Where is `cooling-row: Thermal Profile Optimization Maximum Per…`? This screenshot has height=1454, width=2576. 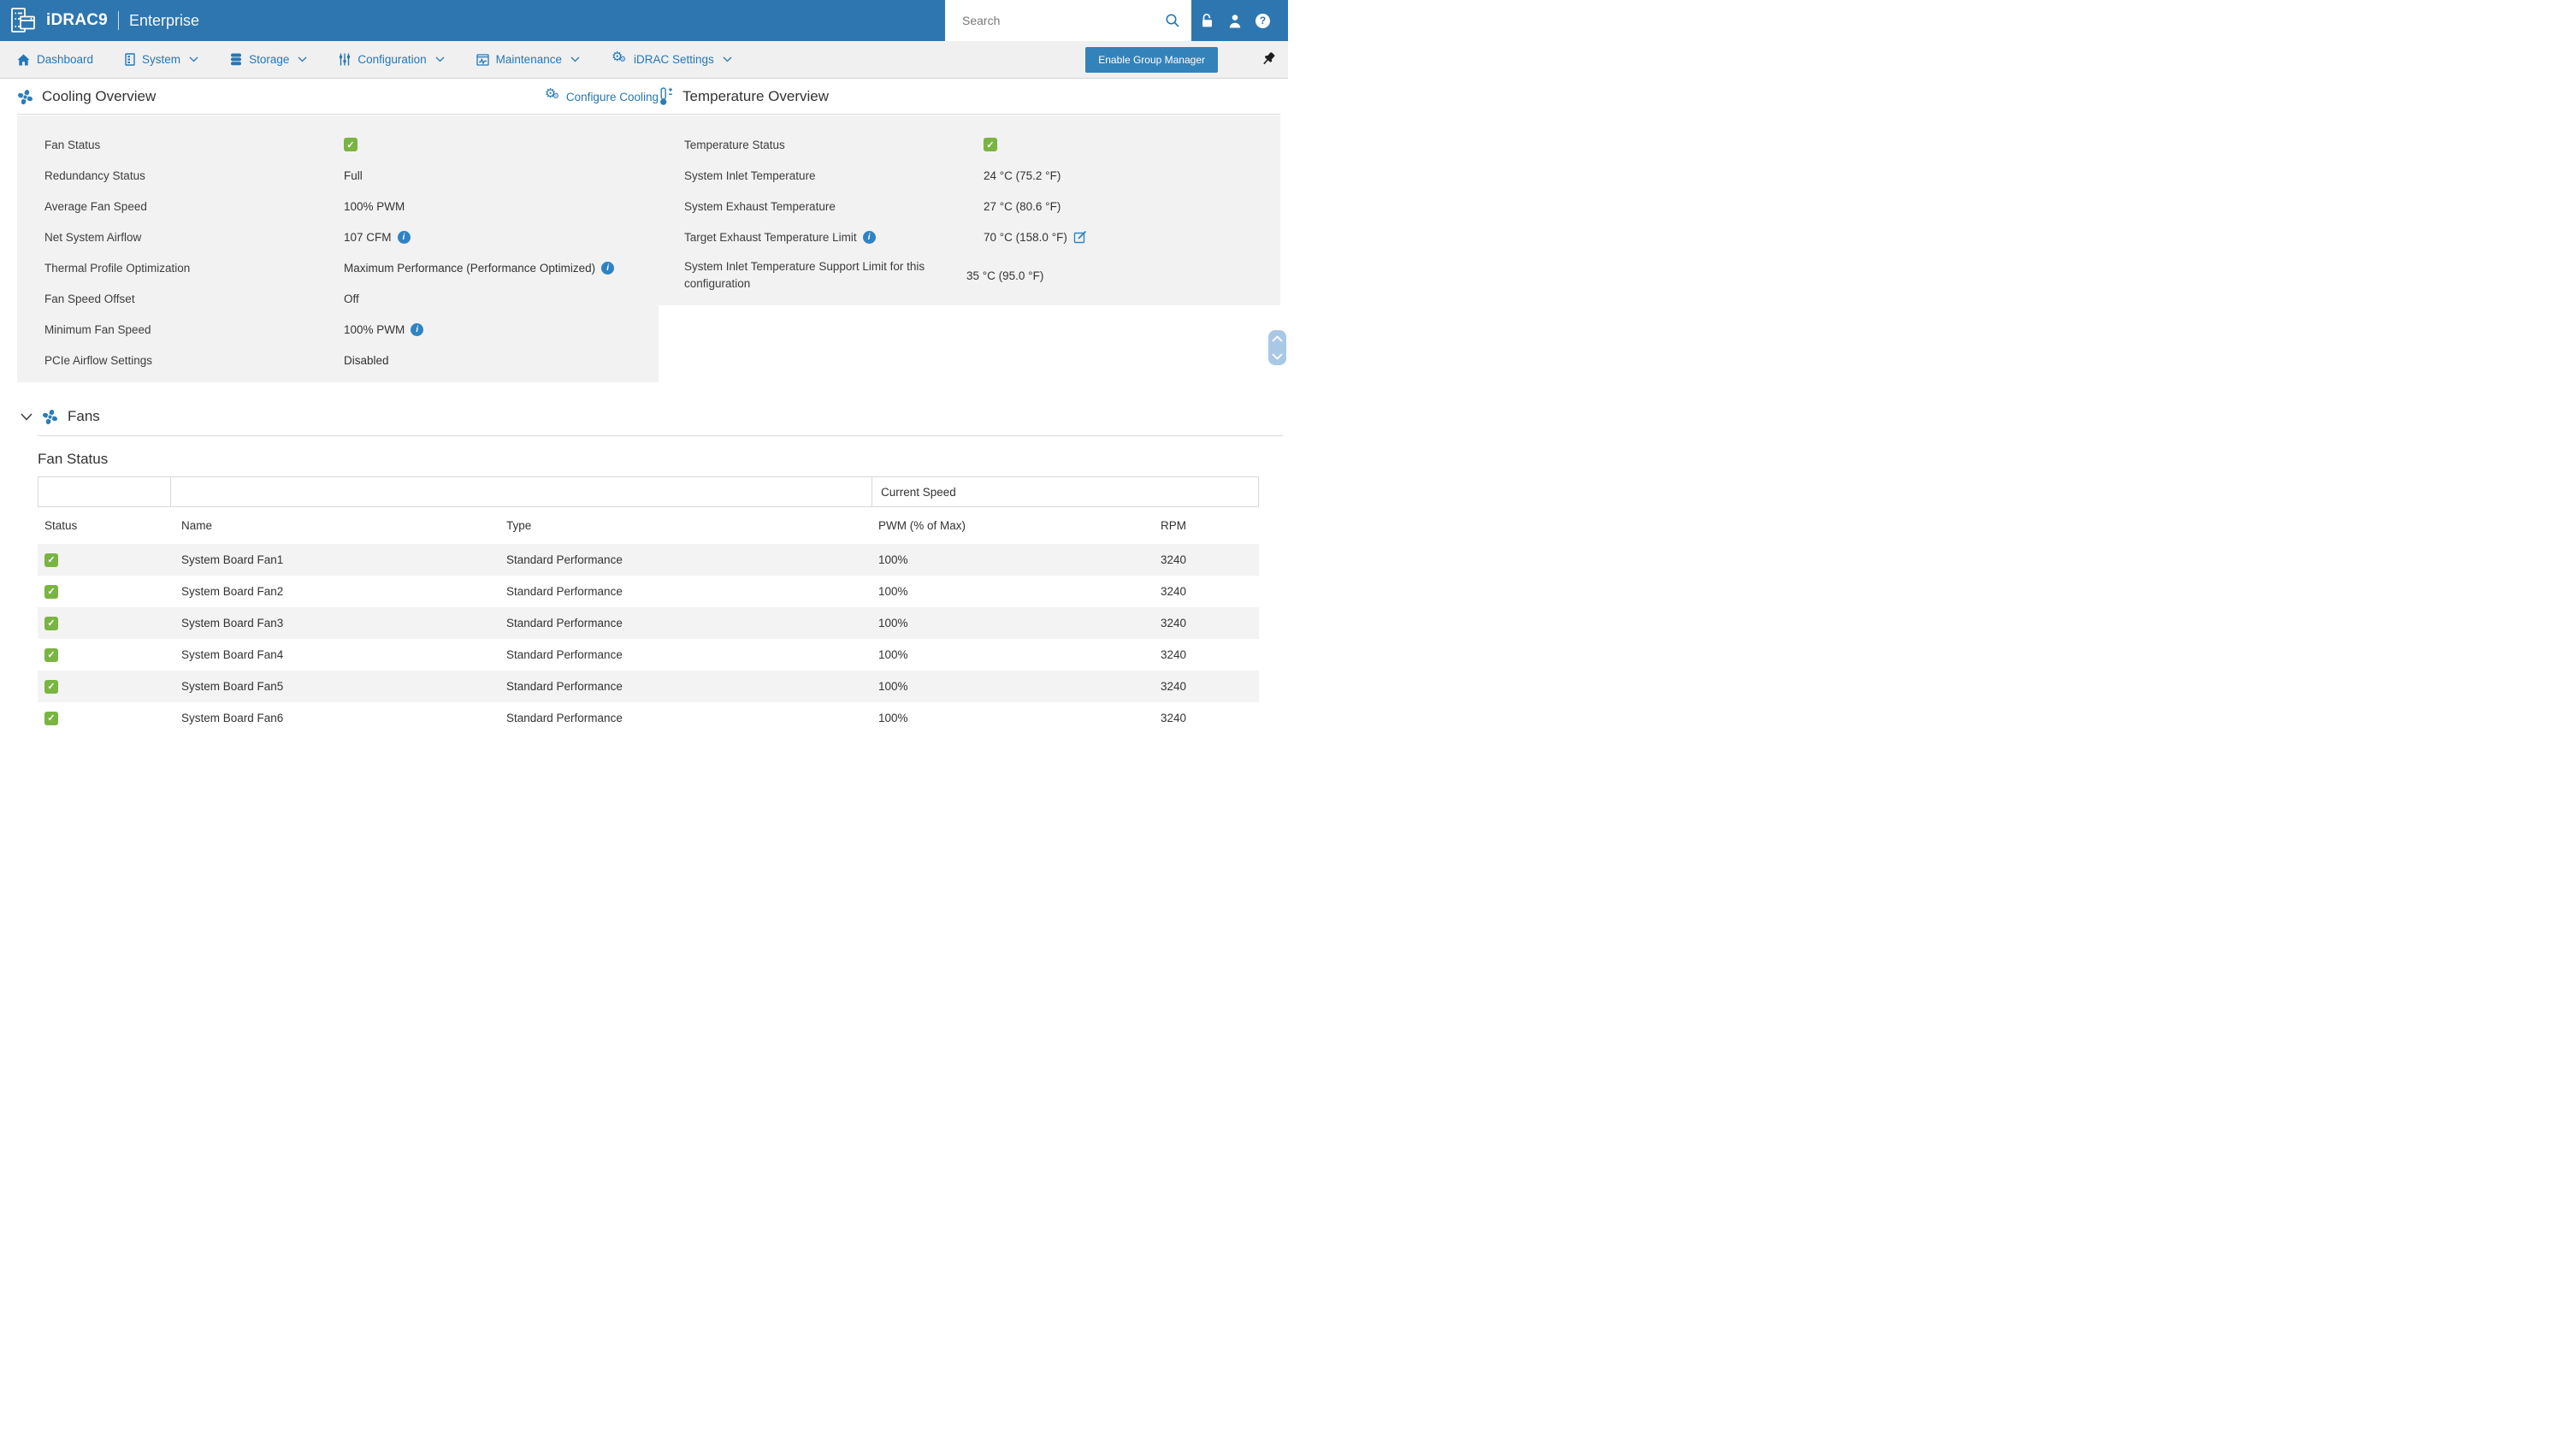
cooling-row: Thermal Profile Optimization Maximum Per… is located at coordinates (347, 267).